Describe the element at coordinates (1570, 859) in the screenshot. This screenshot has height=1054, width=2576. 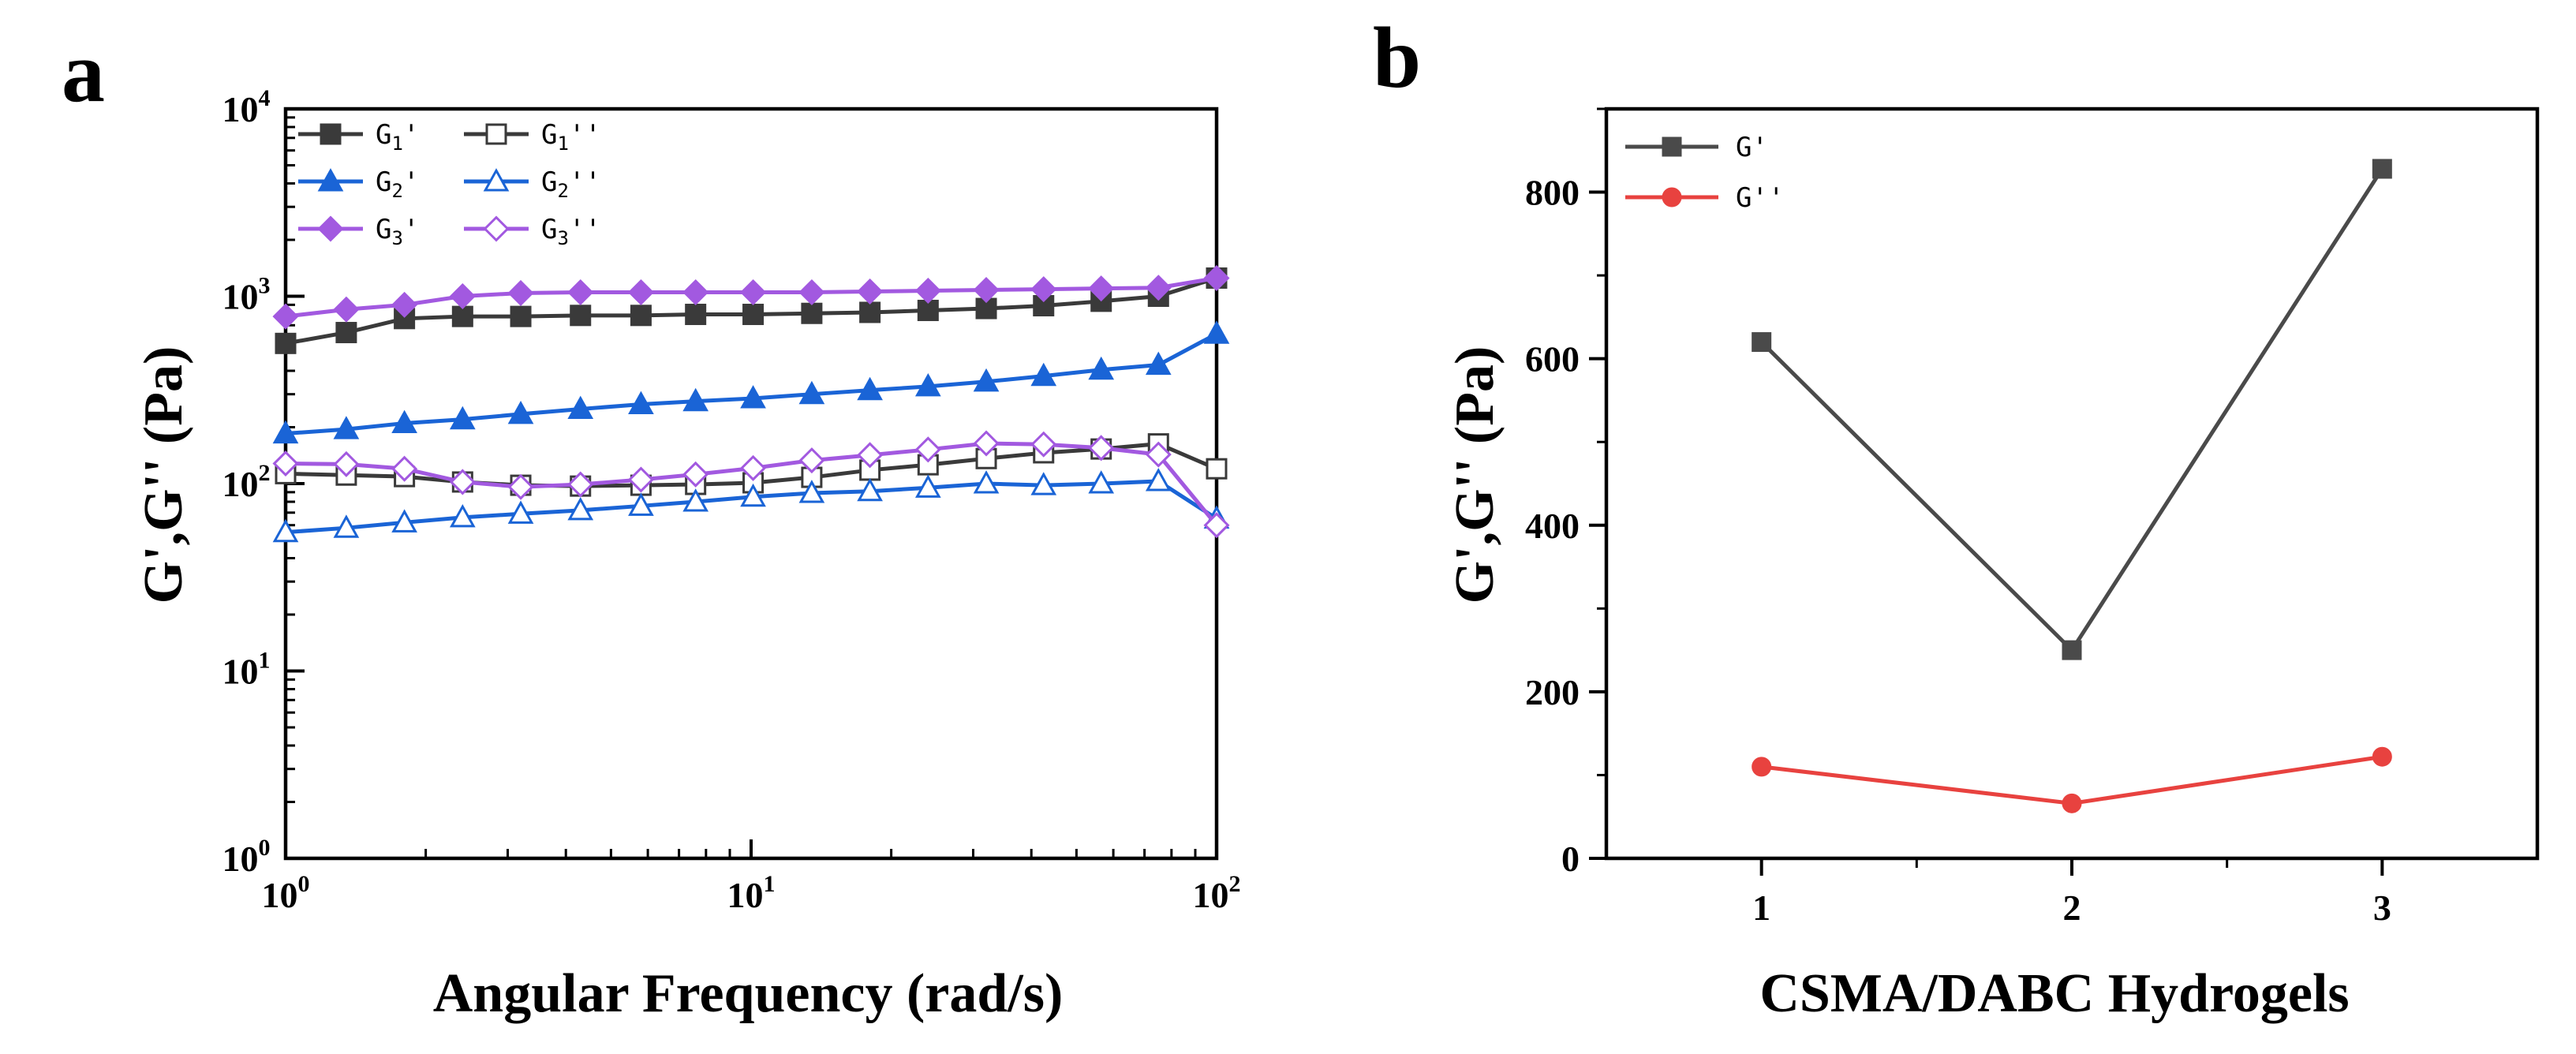
I see `panel-b-y-tick-label: 0` at that location.